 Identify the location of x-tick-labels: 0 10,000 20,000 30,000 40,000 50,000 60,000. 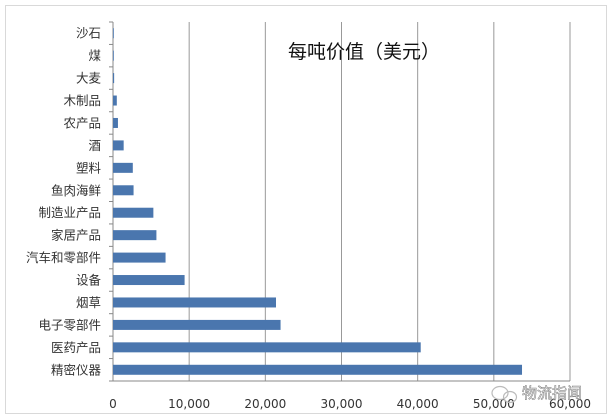
(350, 404).